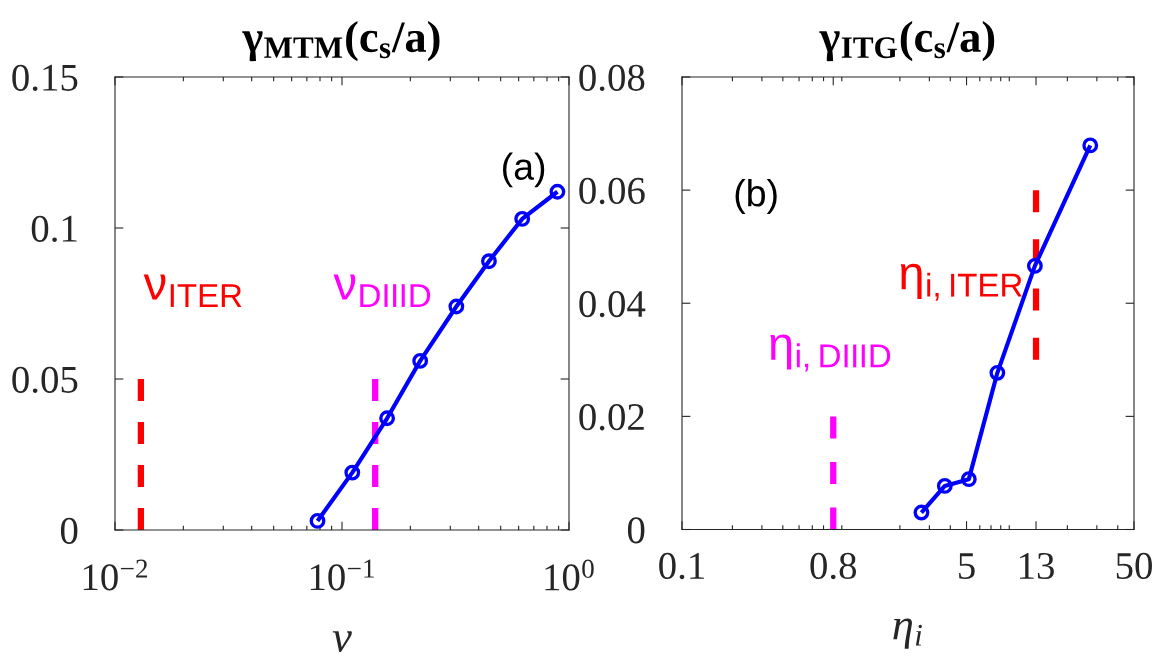 This screenshot has height=664, width=1162. Describe the element at coordinates (830, 353) in the screenshot. I see `series-label: η$_{i,DIIID}$` at that location.